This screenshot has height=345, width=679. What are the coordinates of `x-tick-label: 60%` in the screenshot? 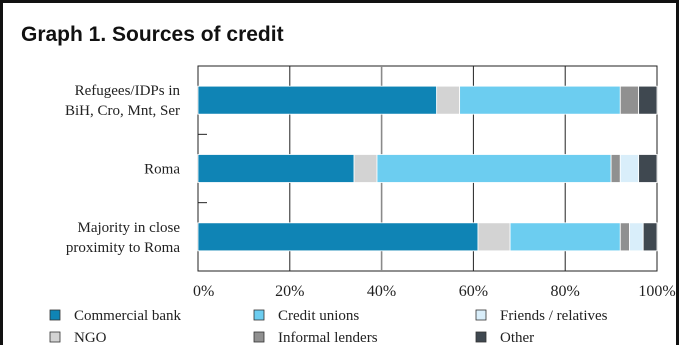 It's located at (473, 291).